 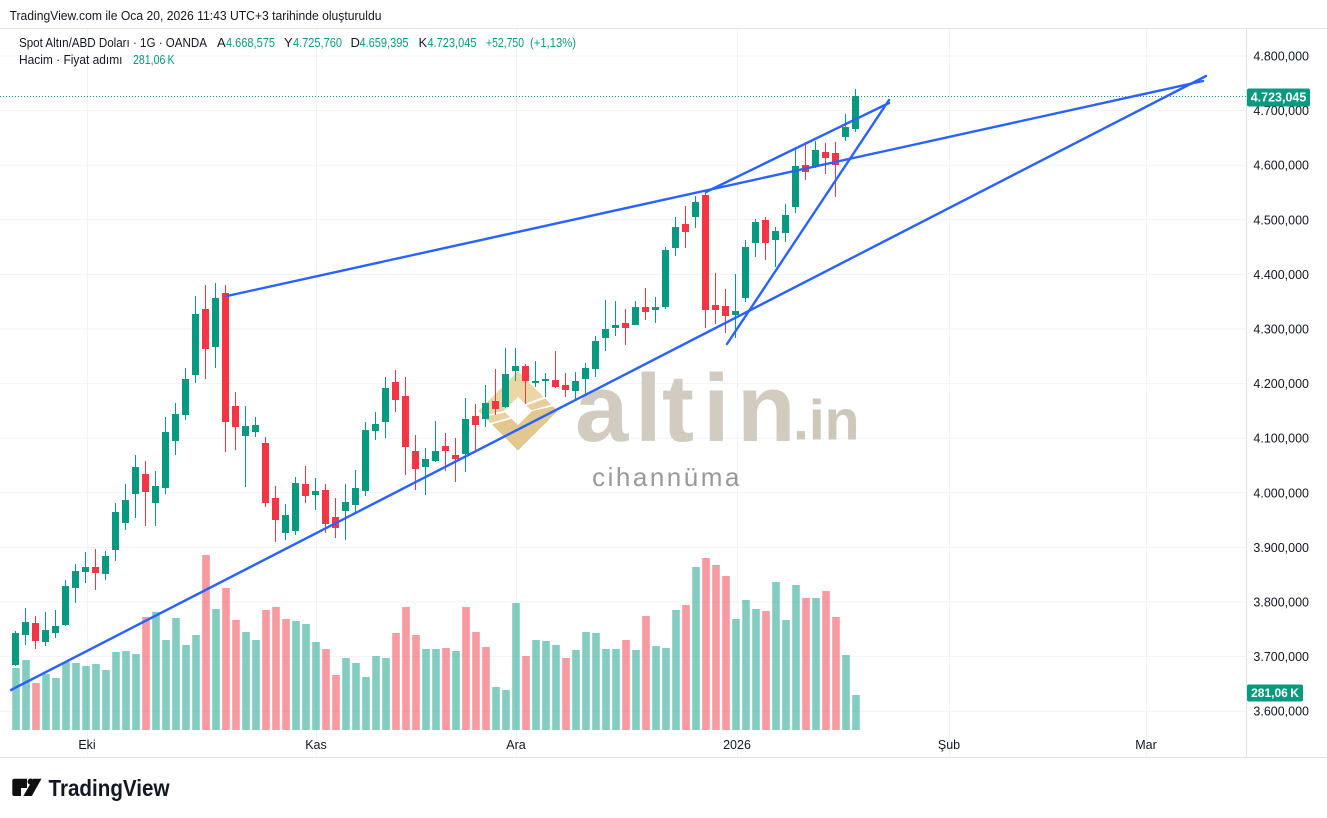 What do you see at coordinates (1281, 166) in the screenshot?
I see `svg-text: 4.600,000` at bounding box center [1281, 166].